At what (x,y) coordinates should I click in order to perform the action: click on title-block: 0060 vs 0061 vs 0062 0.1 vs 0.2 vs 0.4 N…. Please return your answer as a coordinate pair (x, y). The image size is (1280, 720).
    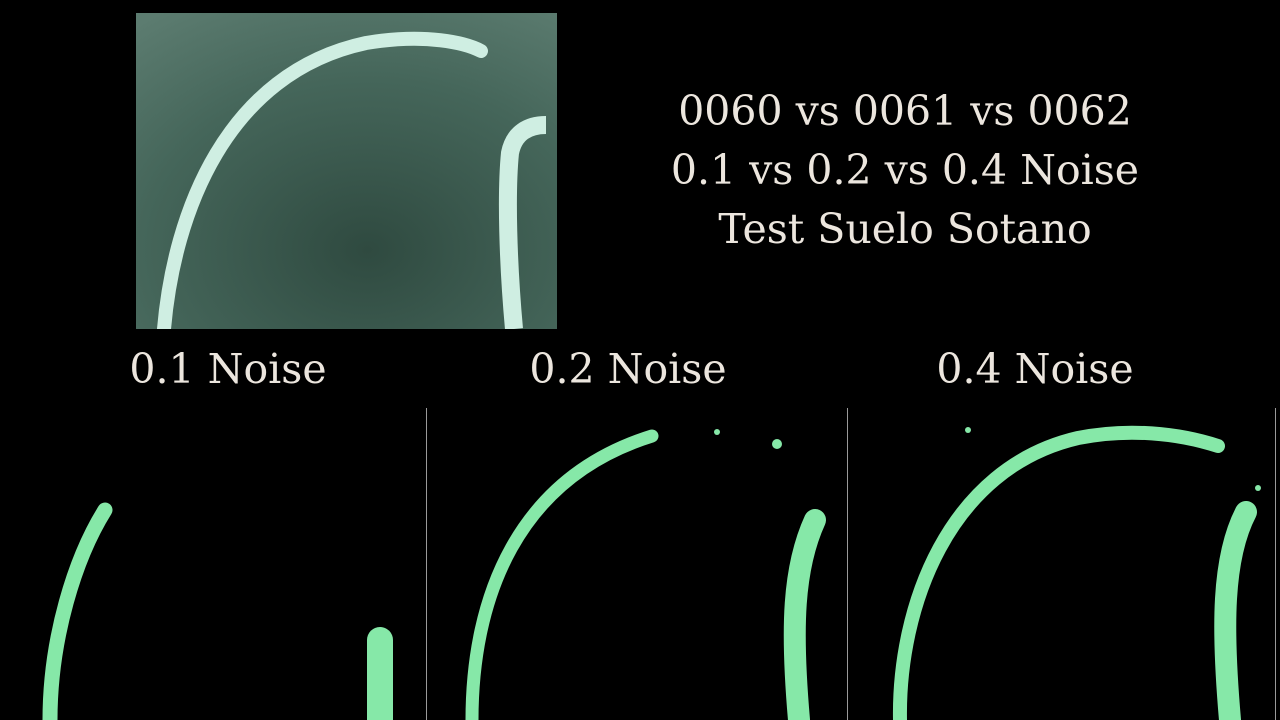
    Looking at the image, I should click on (905, 170).